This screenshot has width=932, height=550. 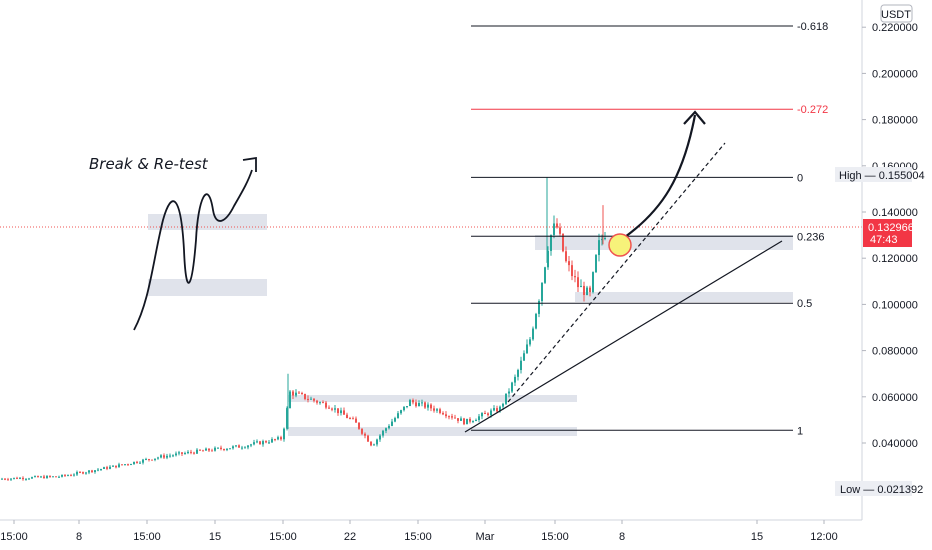 What do you see at coordinates (895, 74) in the screenshot?
I see `price-tick-label: 0.200000` at bounding box center [895, 74].